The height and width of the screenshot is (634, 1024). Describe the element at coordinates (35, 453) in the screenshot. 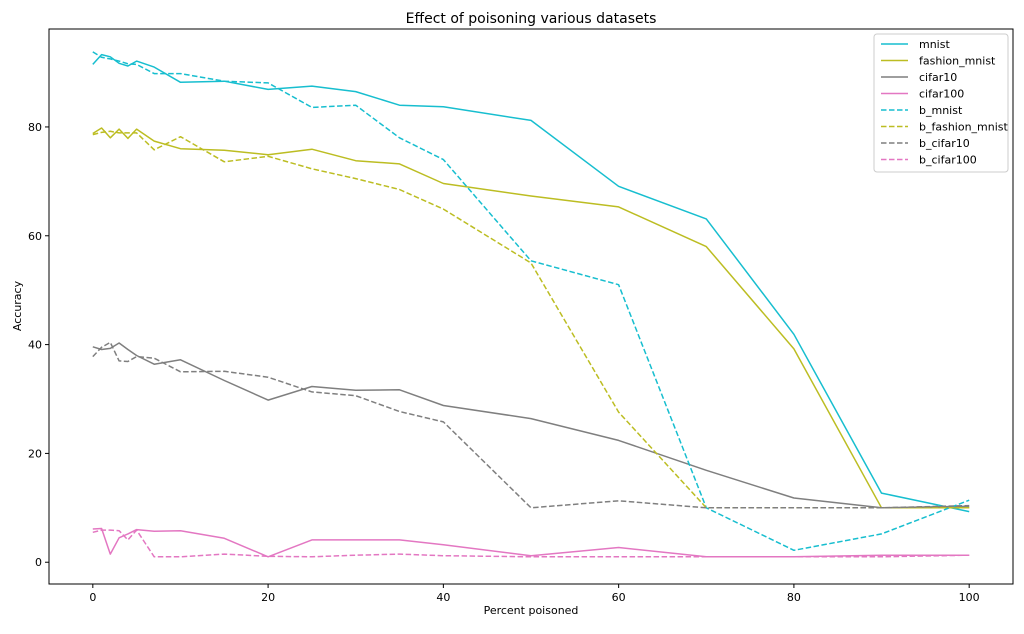

I see `y-tick-label: 20` at that location.